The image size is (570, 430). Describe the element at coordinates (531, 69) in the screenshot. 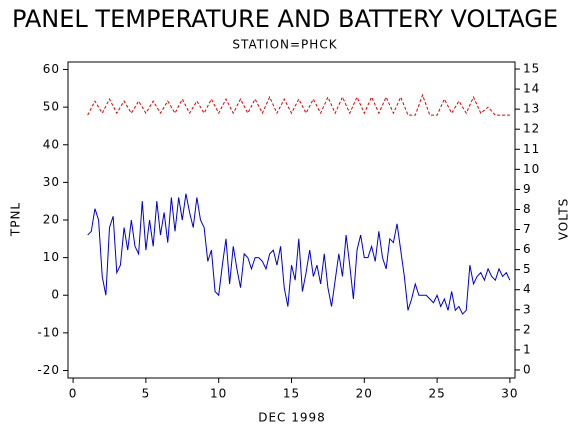

I see `y2-tick-label: 15` at that location.